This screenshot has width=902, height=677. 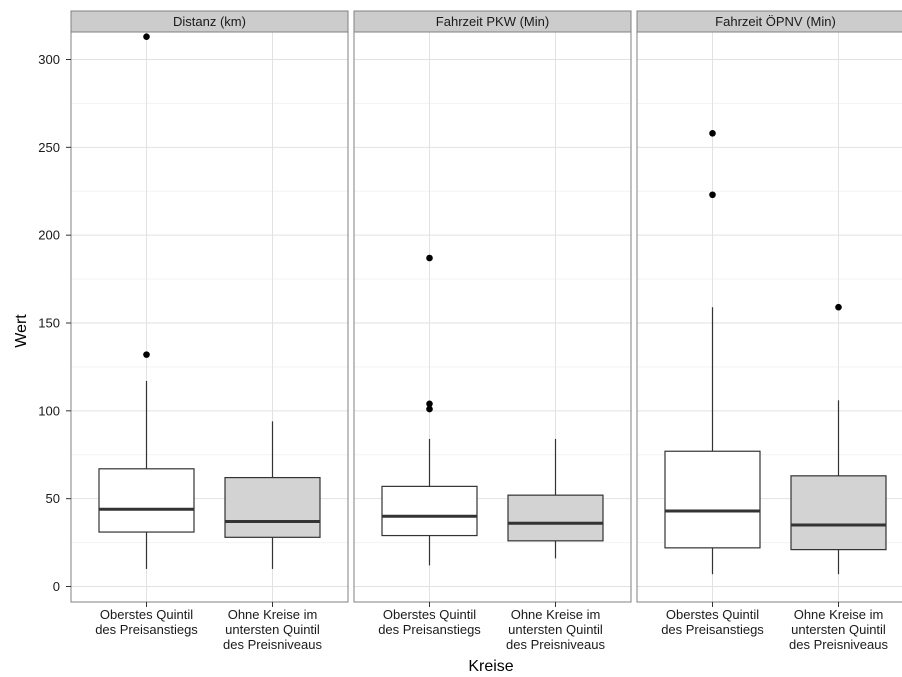 What do you see at coordinates (21, 331) in the screenshot?
I see `y-axis-title: Wert` at bounding box center [21, 331].